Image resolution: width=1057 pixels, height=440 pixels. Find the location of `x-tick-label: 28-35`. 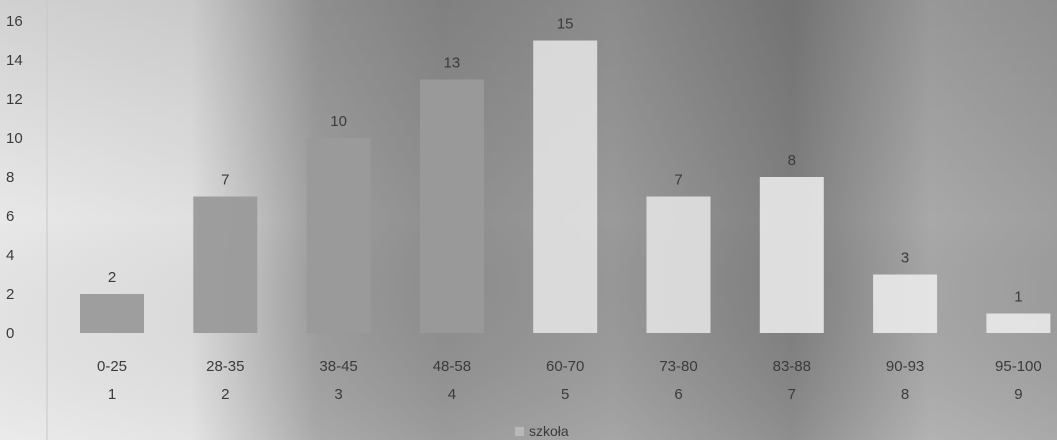

x-tick-label: 28-35 is located at coordinates (225, 366).